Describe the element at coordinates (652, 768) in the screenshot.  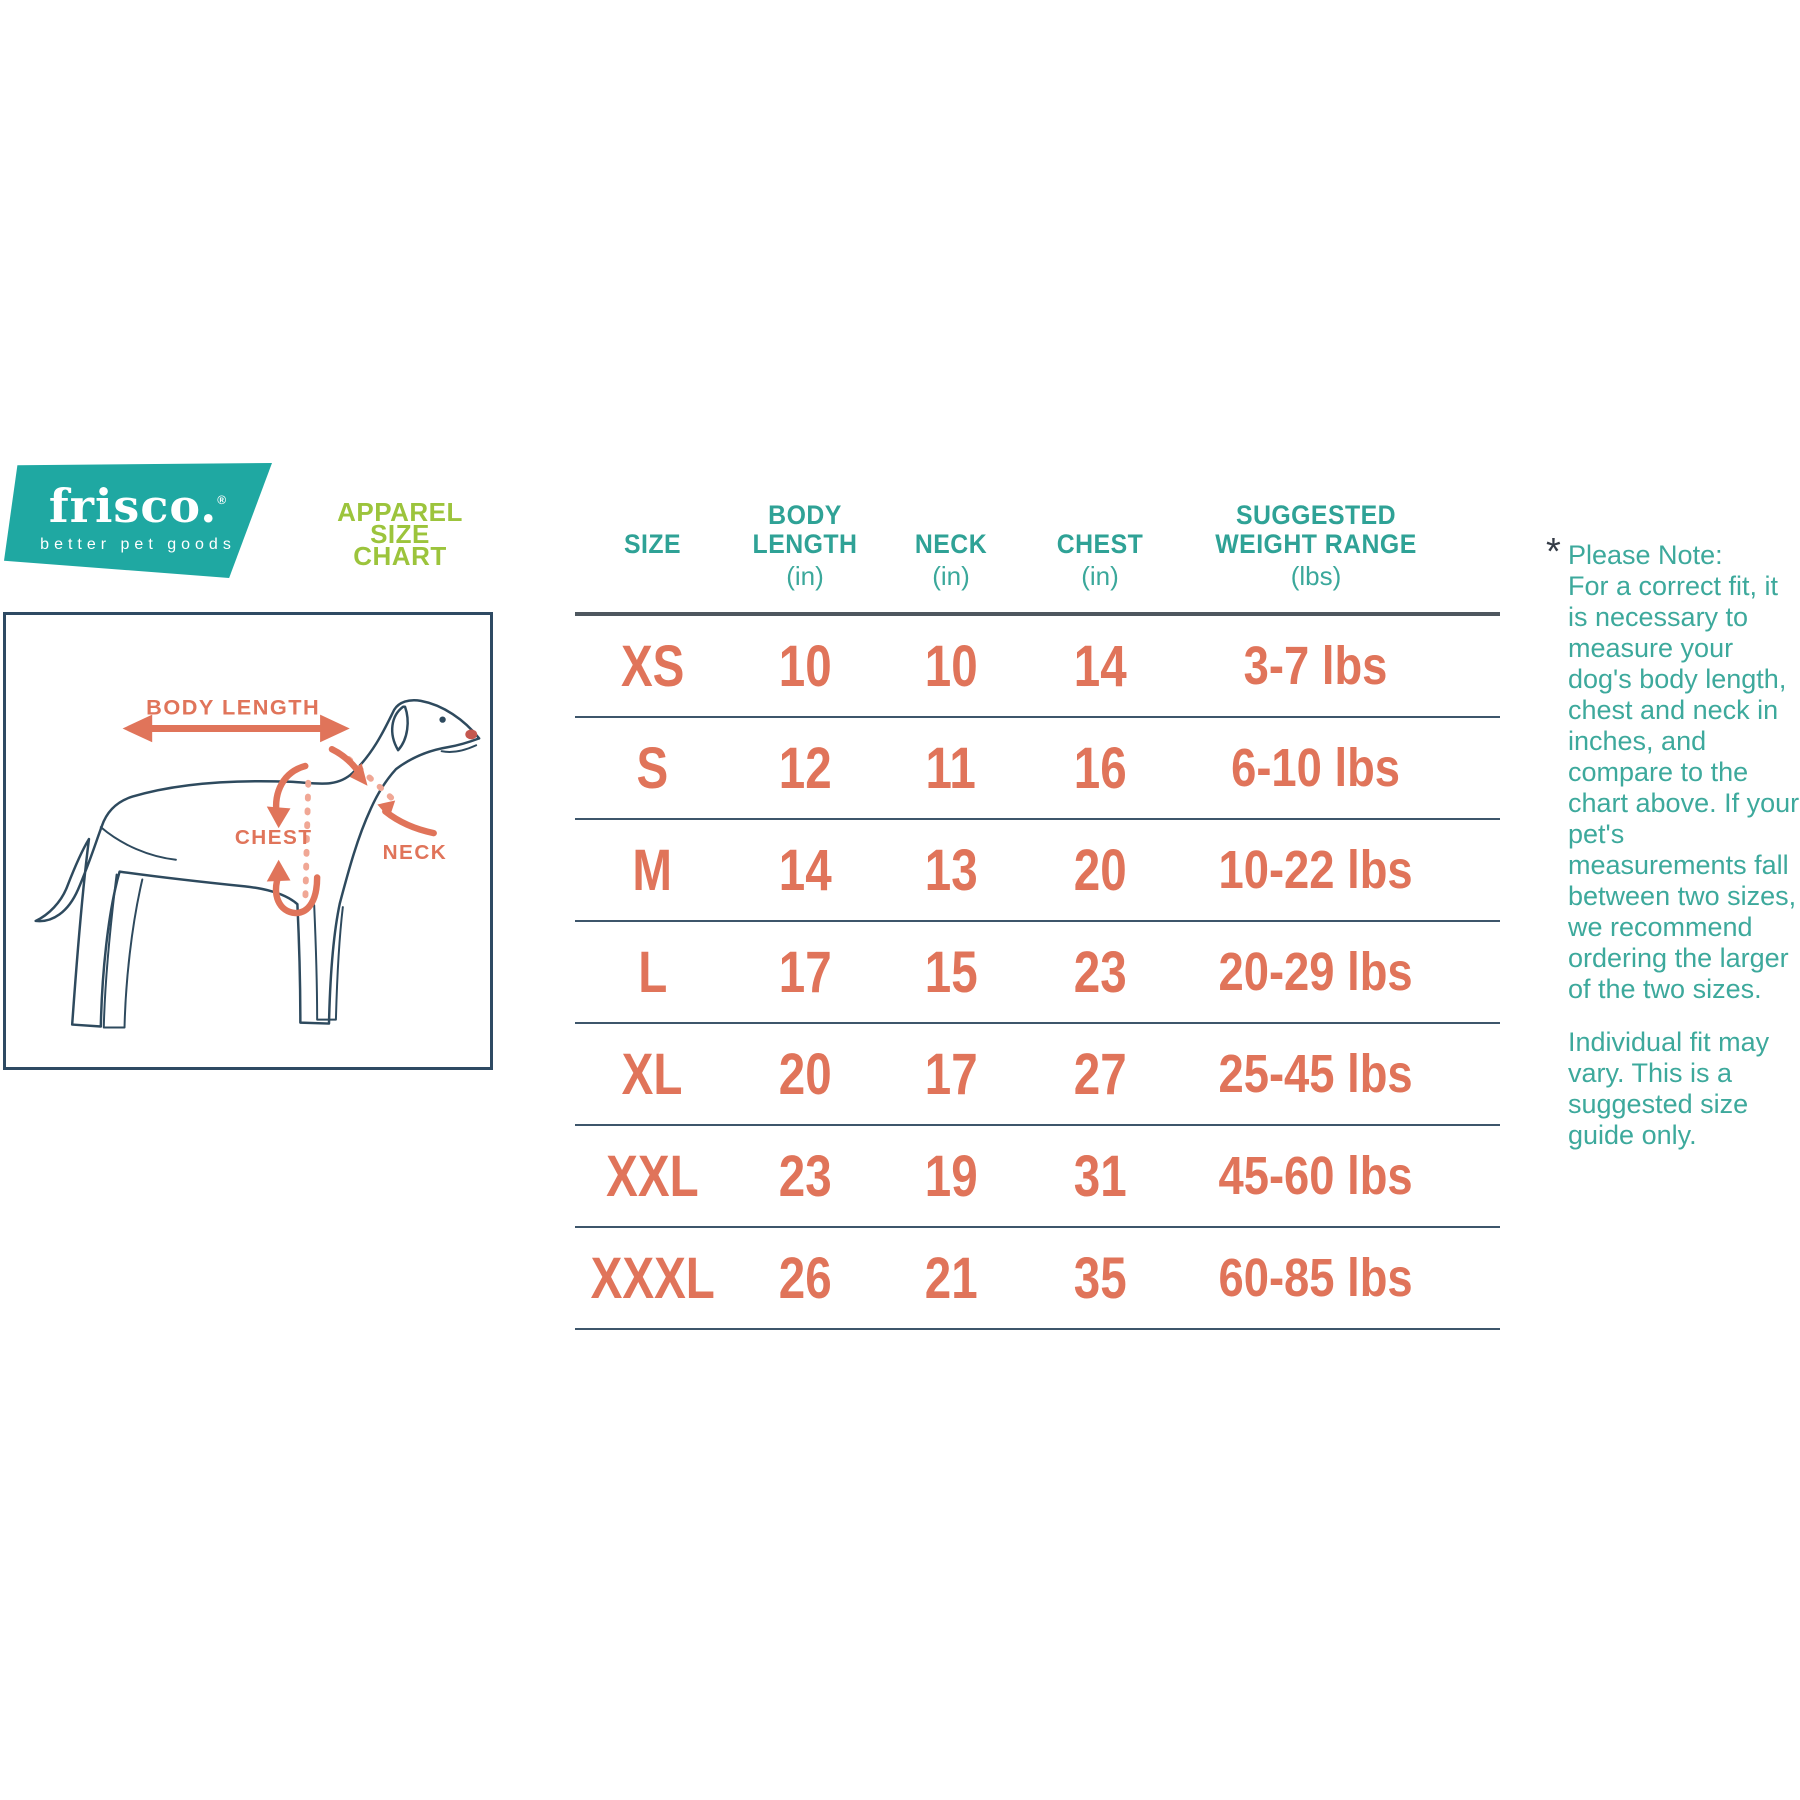
I see `cell-size: S` at that location.